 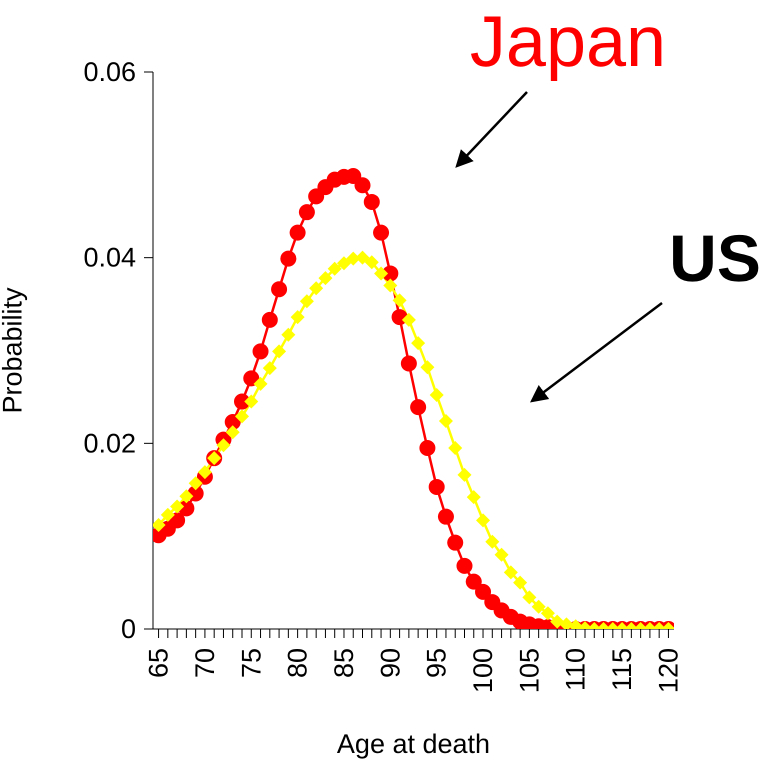 I want to click on x-tick-label: 85, so click(x=343, y=663).